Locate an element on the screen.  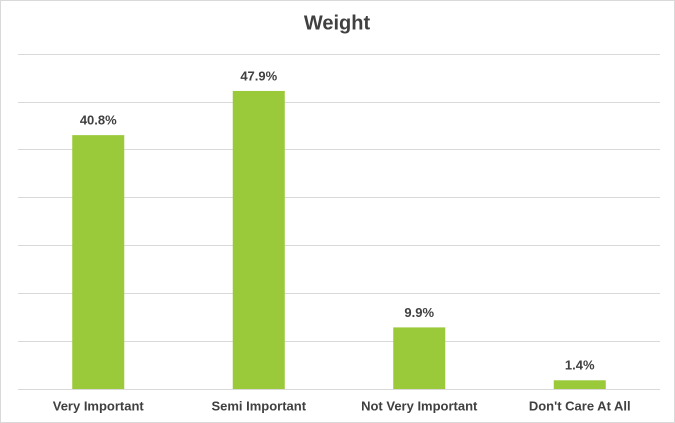
x-tick-label: Semi Important is located at coordinates (258, 405).